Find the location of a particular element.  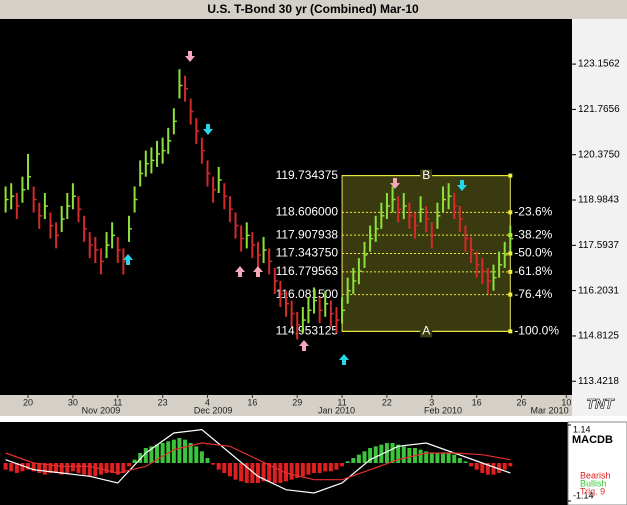

y-tick-label: 116.2031 is located at coordinates (598, 290).